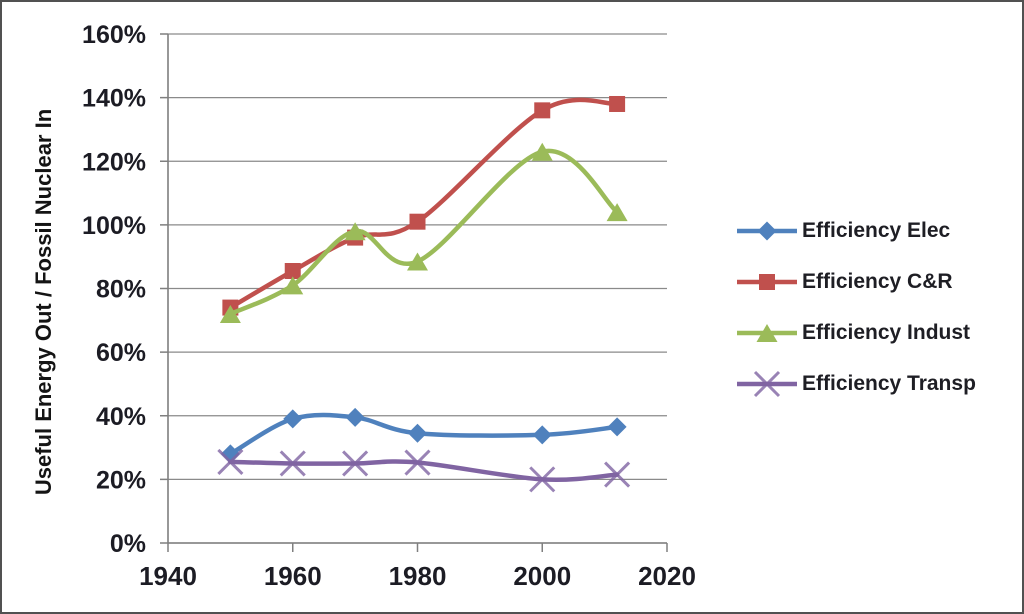  What do you see at coordinates (114, 226) in the screenshot?
I see `y-tick-label: 100%` at bounding box center [114, 226].